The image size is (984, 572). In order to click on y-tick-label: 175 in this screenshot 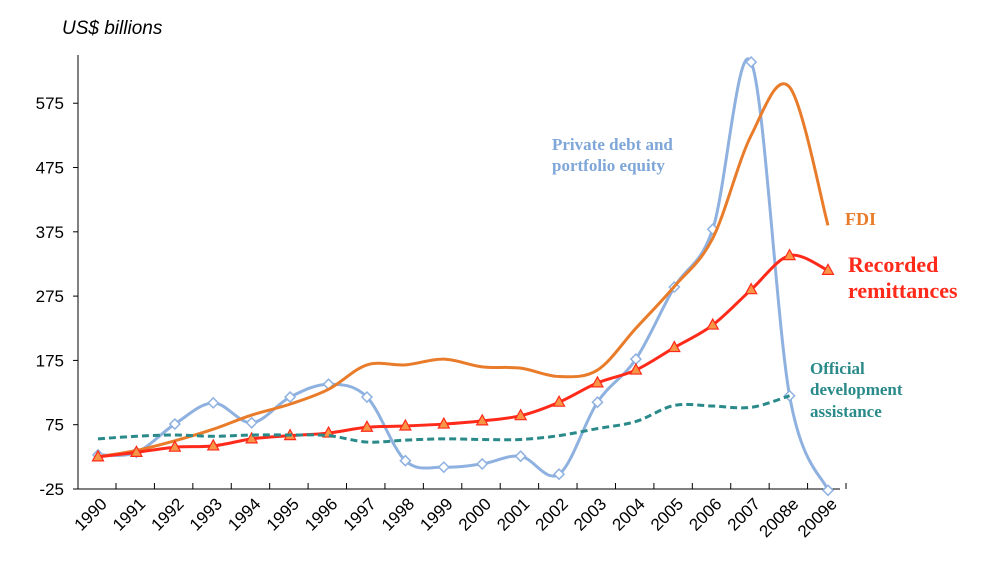, I will do `click(50, 360)`.